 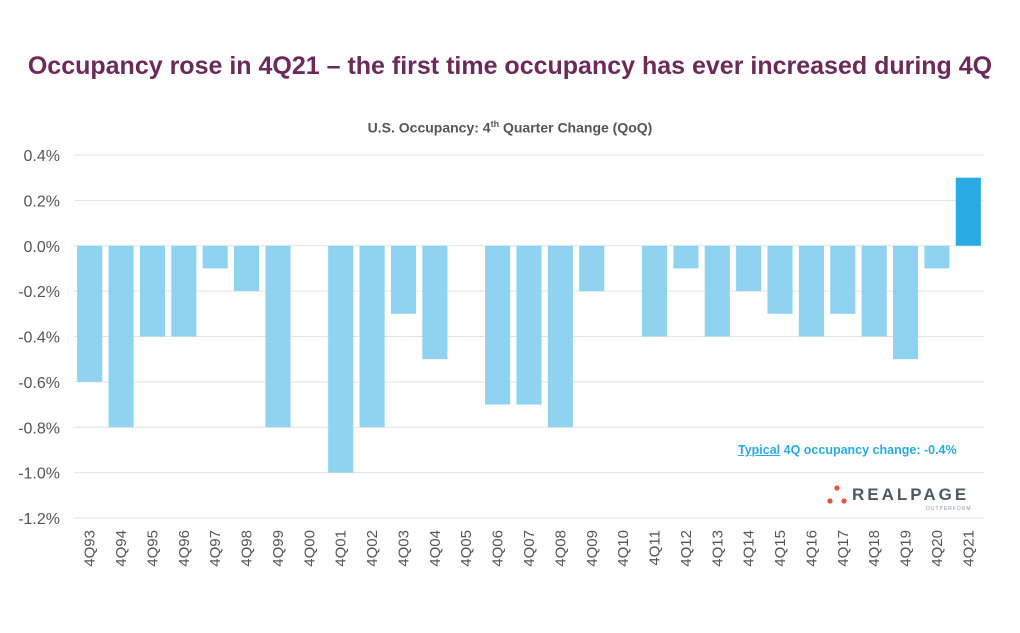 I want to click on x-tick-label: 4Q16, so click(x=811, y=548).